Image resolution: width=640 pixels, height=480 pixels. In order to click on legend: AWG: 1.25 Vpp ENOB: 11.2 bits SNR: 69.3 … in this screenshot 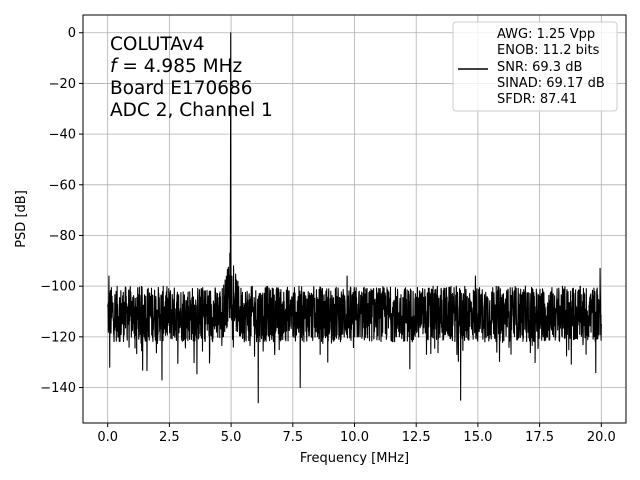, I will do `click(535, 66)`.